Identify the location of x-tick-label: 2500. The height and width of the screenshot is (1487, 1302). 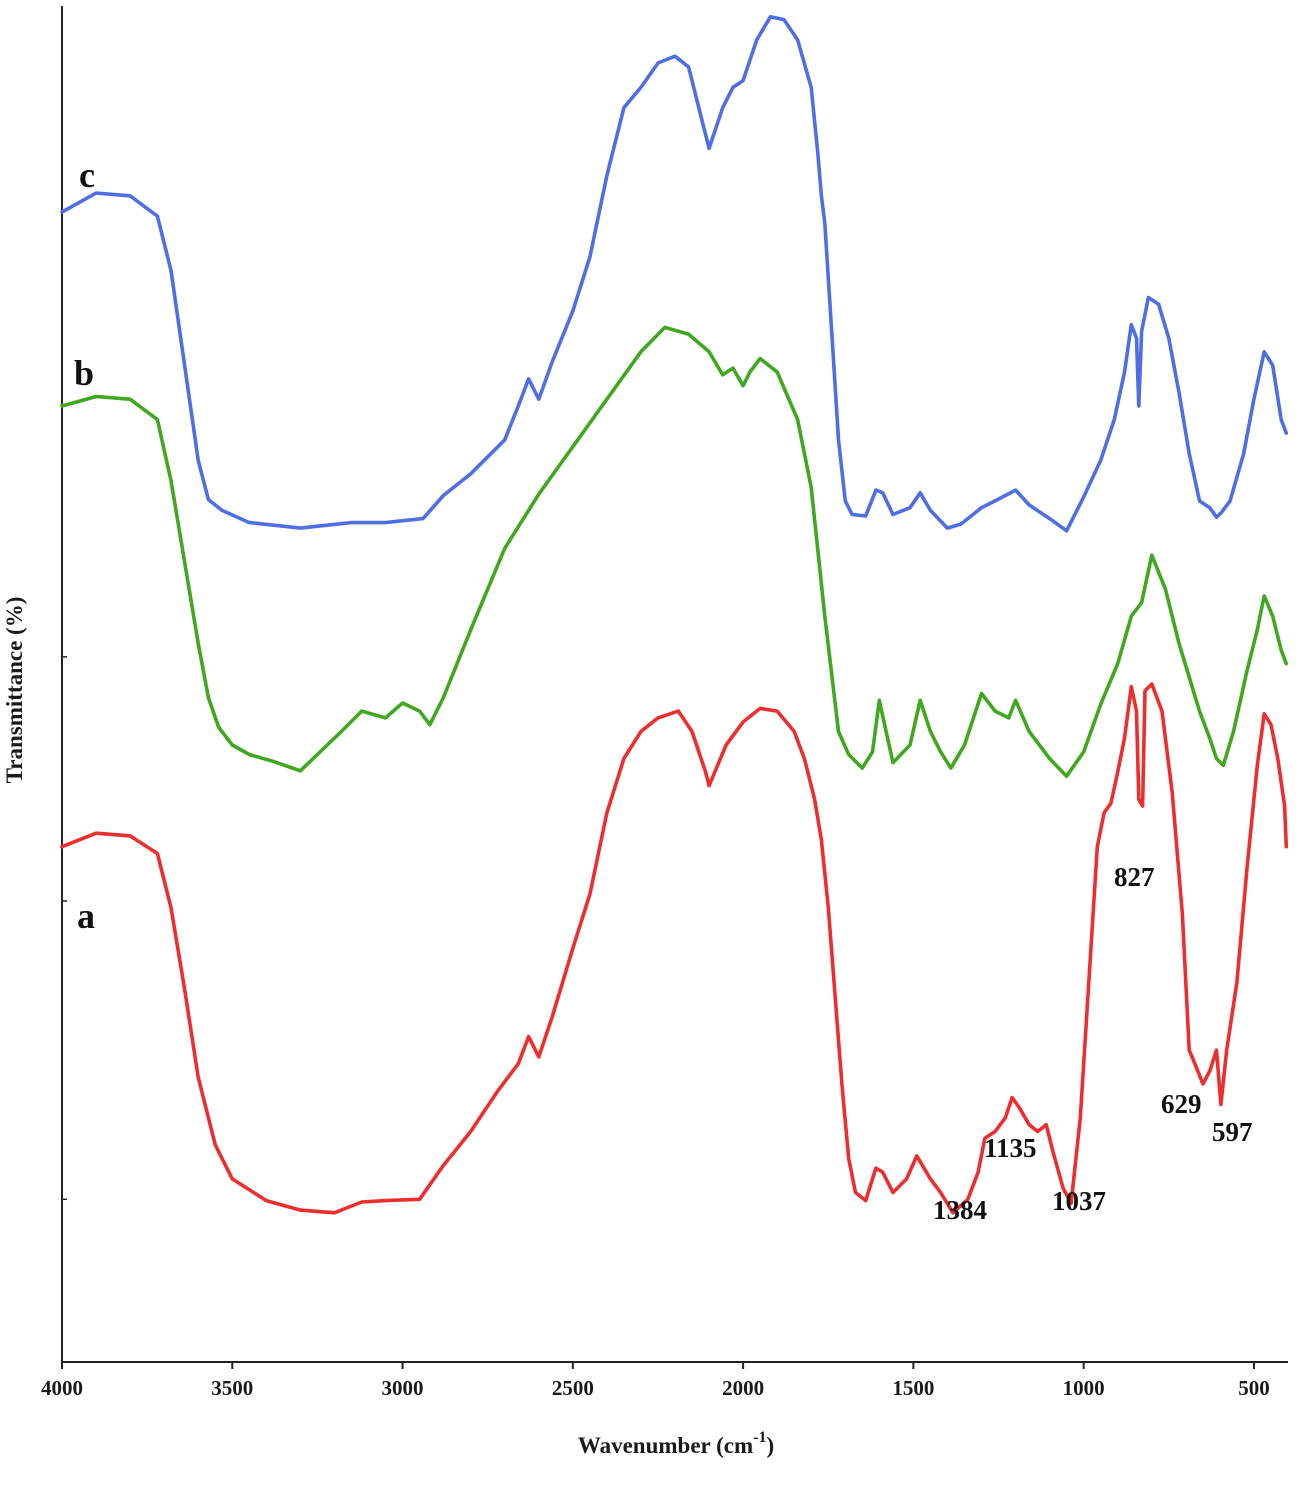
(573, 1388).